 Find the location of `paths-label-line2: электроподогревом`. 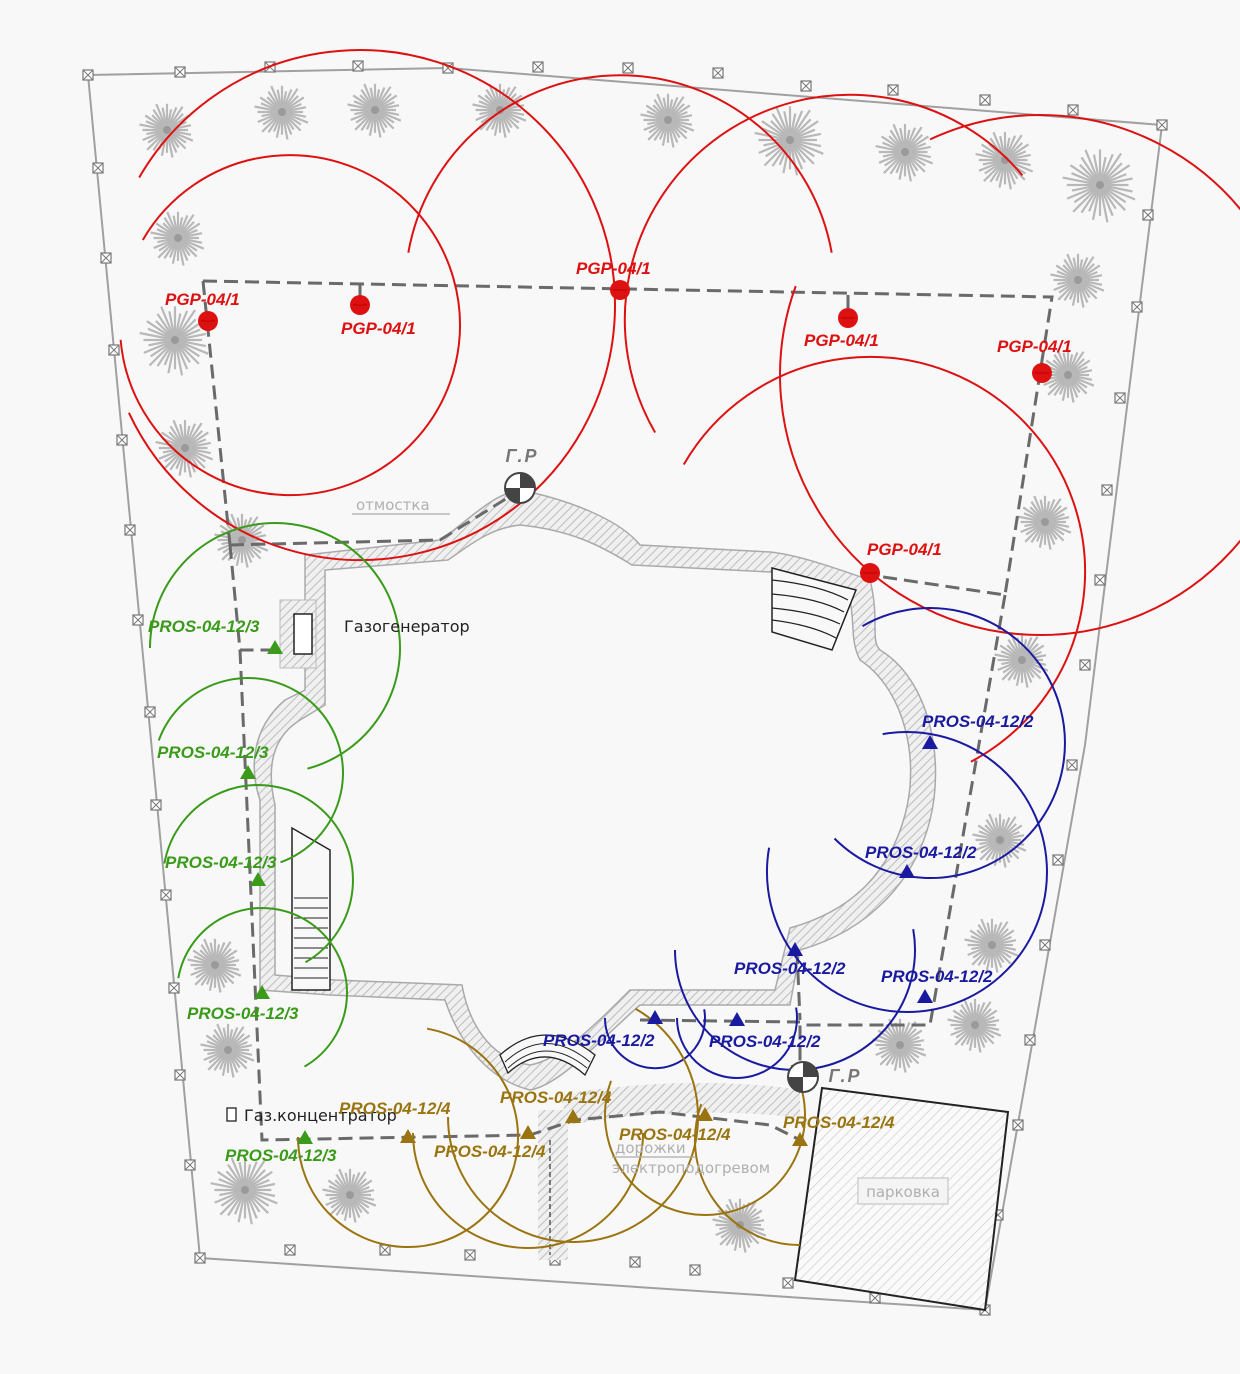

paths-label-line2: электроподогревом is located at coordinates (691, 1168).